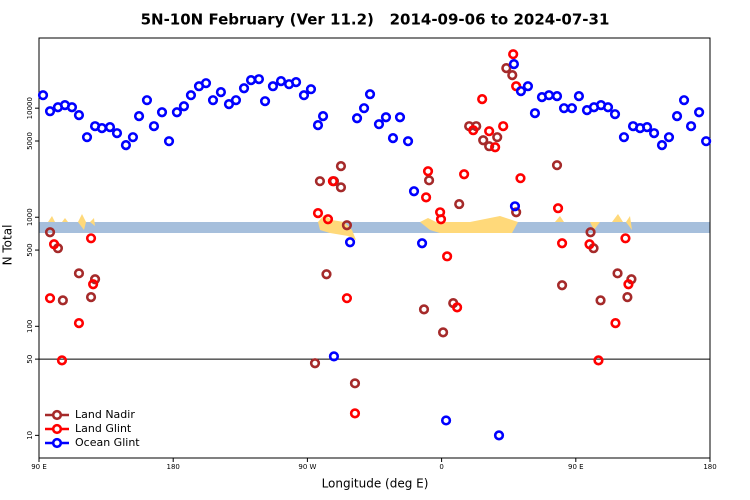 The width and height of the screenshot is (750, 500). I want to click on x-tick-label: 180, so click(173, 467).